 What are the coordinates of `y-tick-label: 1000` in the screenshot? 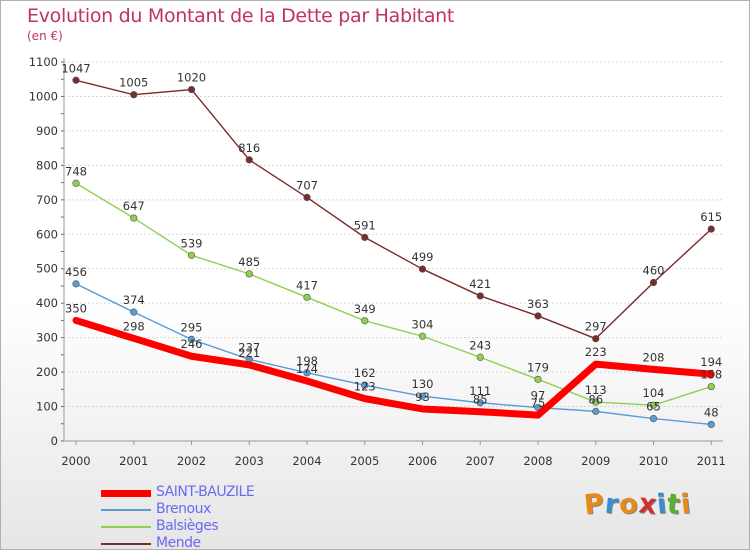 It's located at (43, 96).